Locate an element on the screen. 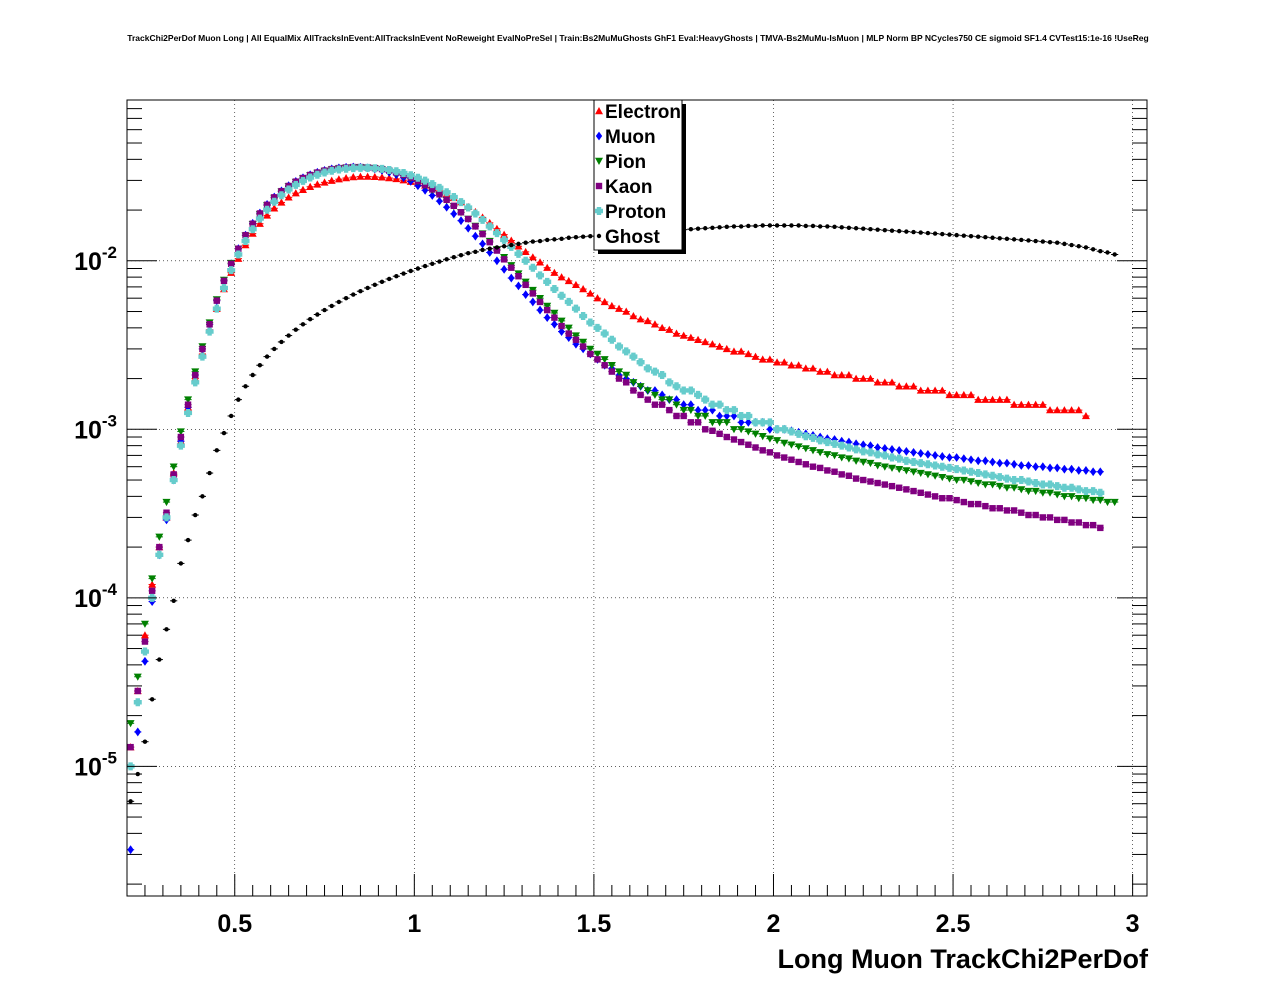 This screenshot has width=1276, height=996. legend-label: Electron is located at coordinates (643, 112).